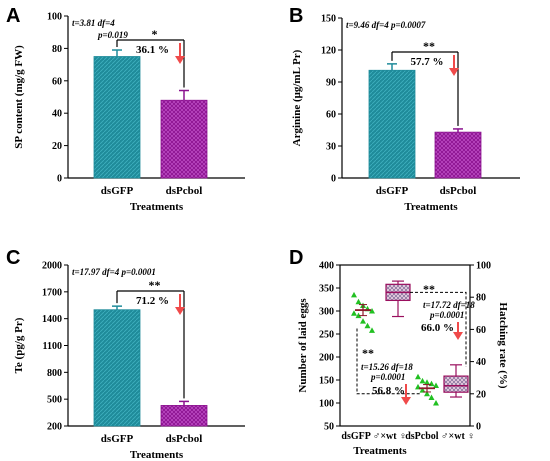  Describe the element at coordinates (326, 358) in the screenshot. I see `y-left-tick-label: 200` at that location.